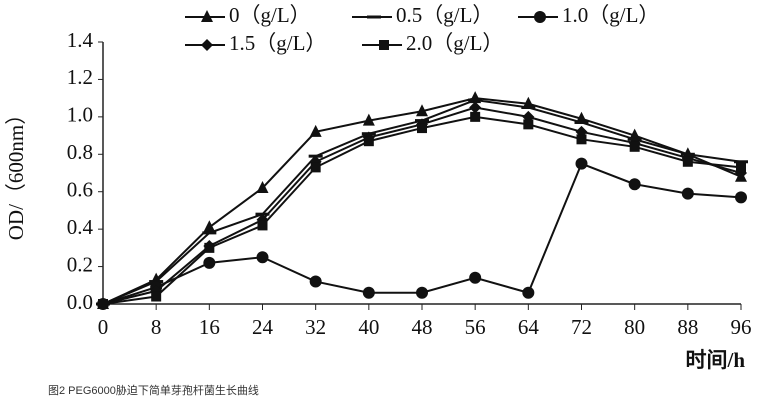  What do you see at coordinates (444, 15) in the screenshot?
I see `legend-label: 0.5（g/L）` at bounding box center [444, 15].